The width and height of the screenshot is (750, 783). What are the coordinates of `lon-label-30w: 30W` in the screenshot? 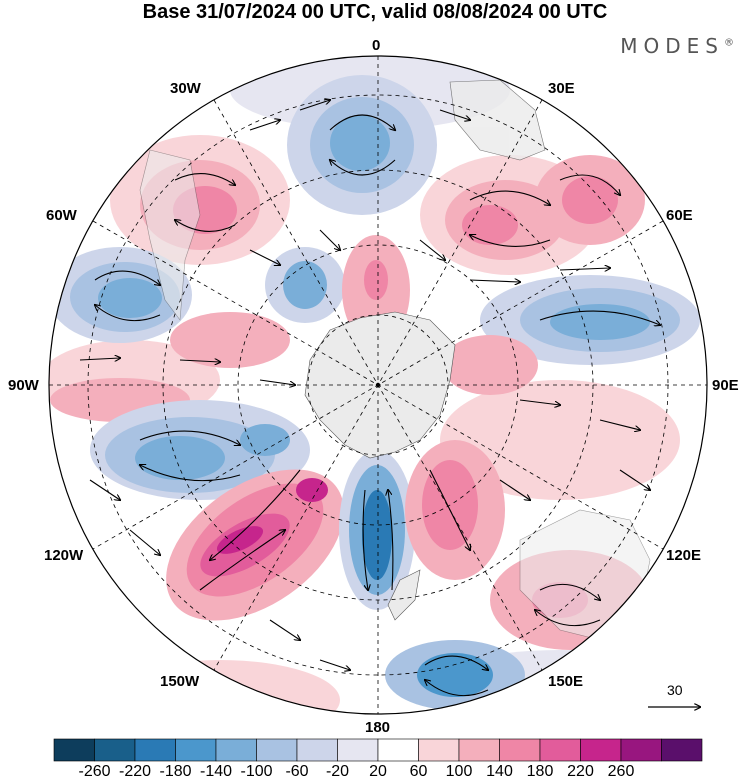 It's located at (185, 88).